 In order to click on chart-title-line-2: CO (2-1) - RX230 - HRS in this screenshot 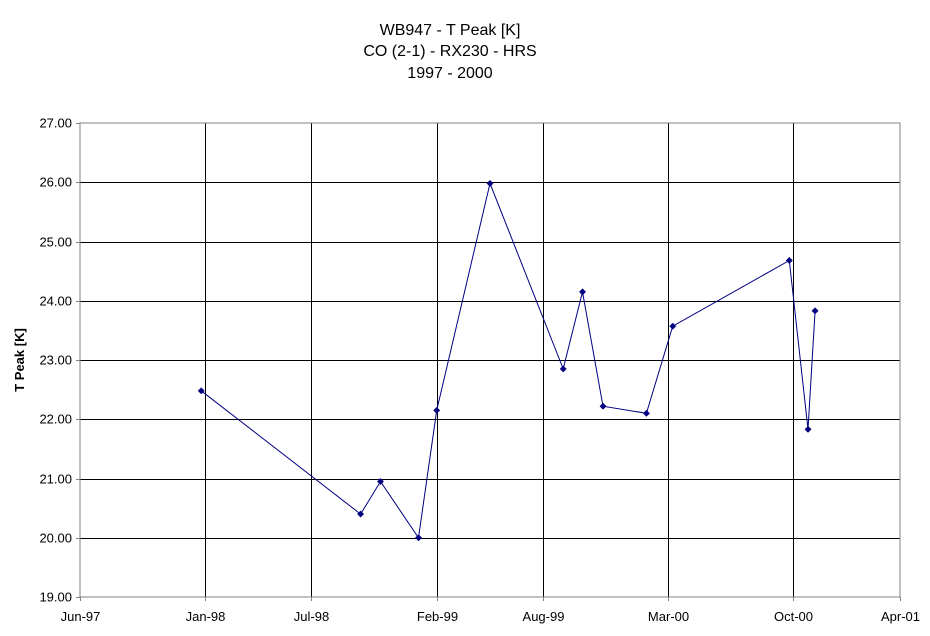, I will do `click(449, 51)`.